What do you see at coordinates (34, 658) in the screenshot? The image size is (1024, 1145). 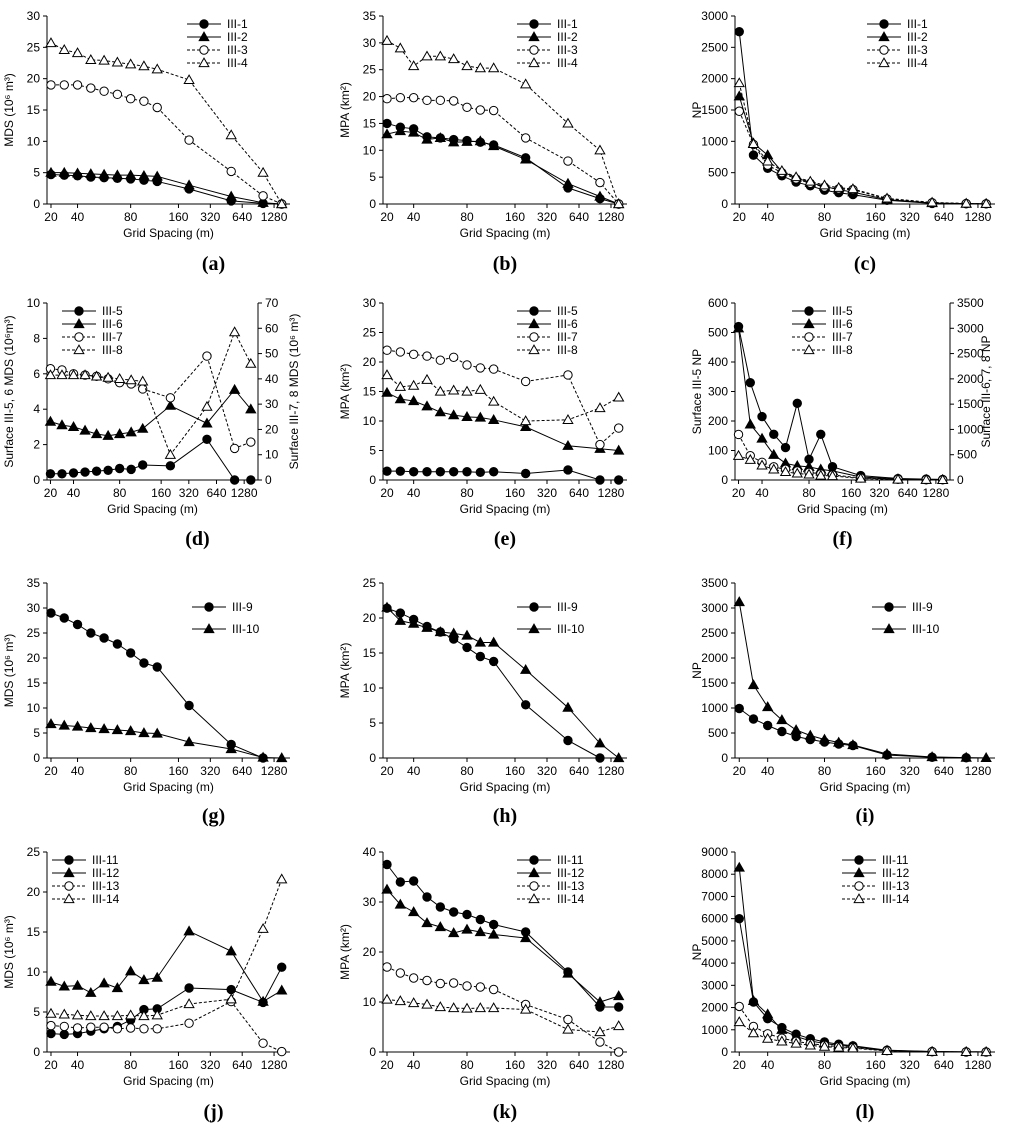 I see `y-tick-label: 20` at bounding box center [34, 658].